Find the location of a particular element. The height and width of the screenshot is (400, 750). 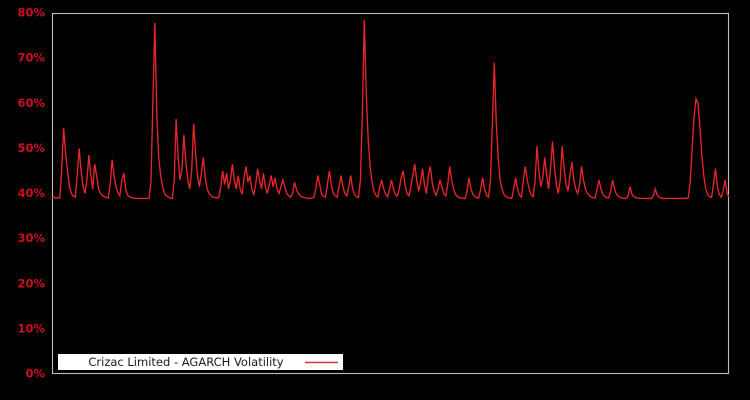

y-axis-tick-label: 60% is located at coordinates (31, 103).